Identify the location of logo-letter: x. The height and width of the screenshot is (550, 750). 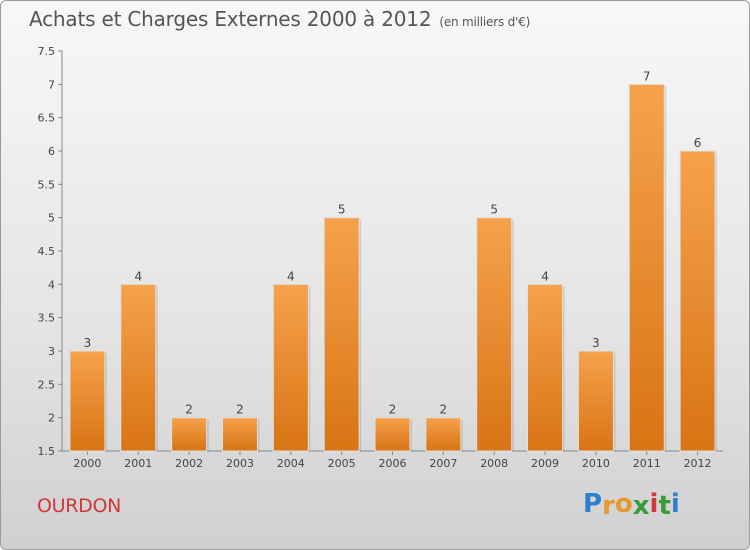
(641, 506).